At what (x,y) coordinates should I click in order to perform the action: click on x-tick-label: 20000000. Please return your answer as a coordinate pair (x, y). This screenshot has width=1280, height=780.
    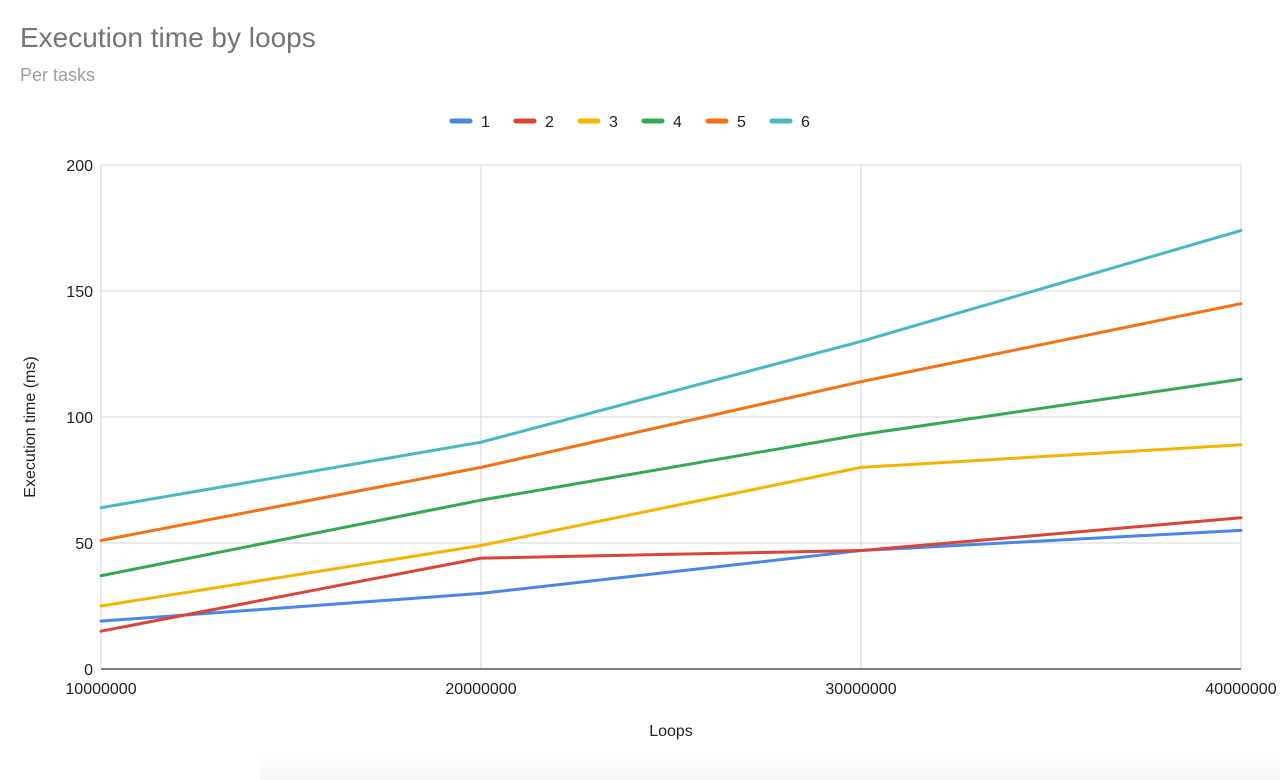
    Looking at the image, I should click on (480, 689).